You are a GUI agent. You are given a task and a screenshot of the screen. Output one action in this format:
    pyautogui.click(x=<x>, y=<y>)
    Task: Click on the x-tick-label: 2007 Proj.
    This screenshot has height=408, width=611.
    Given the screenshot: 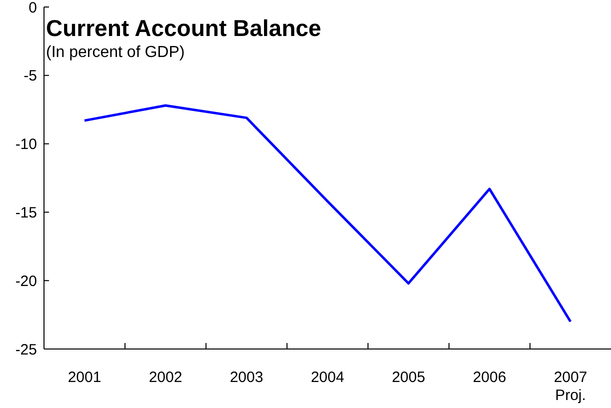 What is the action you would take?
    pyautogui.click(x=571, y=386)
    